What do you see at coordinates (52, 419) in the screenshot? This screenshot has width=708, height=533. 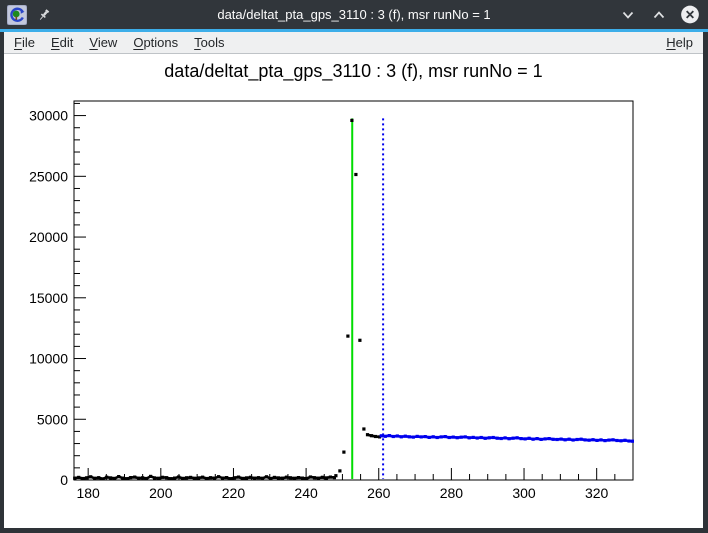 I see `y-tick-label: 5000` at bounding box center [52, 419].